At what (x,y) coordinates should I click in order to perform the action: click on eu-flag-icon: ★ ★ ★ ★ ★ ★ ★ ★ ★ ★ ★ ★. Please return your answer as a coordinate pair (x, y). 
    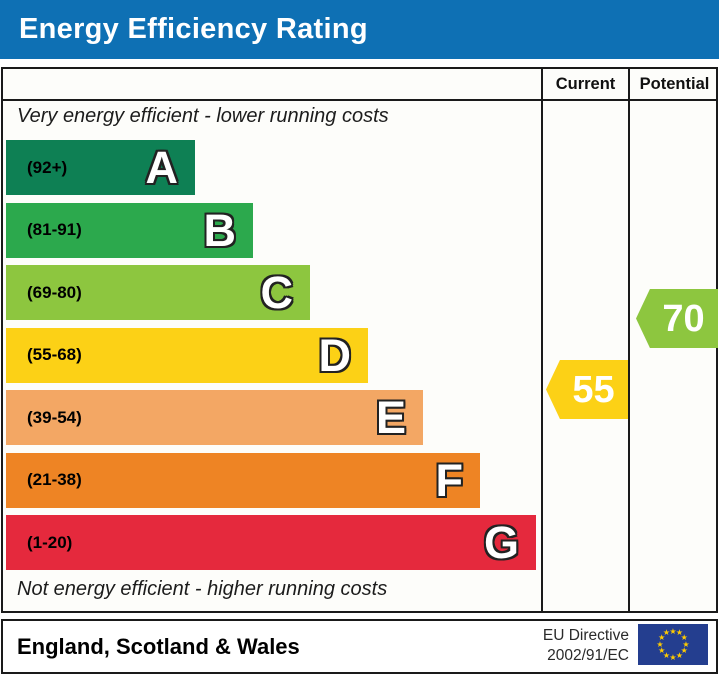
    Looking at the image, I should click on (673, 644).